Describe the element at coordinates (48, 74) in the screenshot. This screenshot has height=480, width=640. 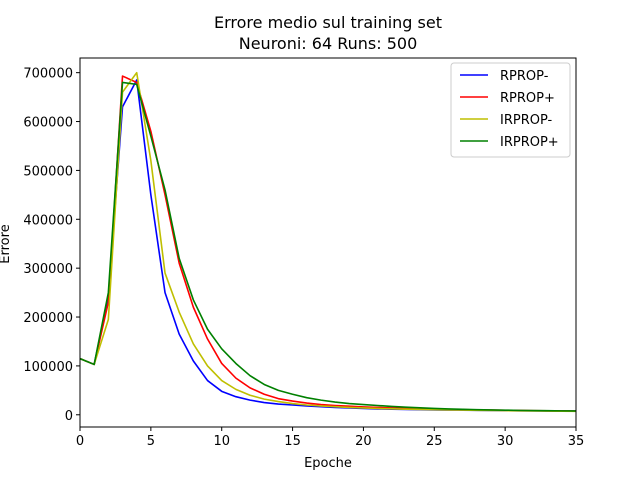
I see `y-tick-label: 700000` at that location.